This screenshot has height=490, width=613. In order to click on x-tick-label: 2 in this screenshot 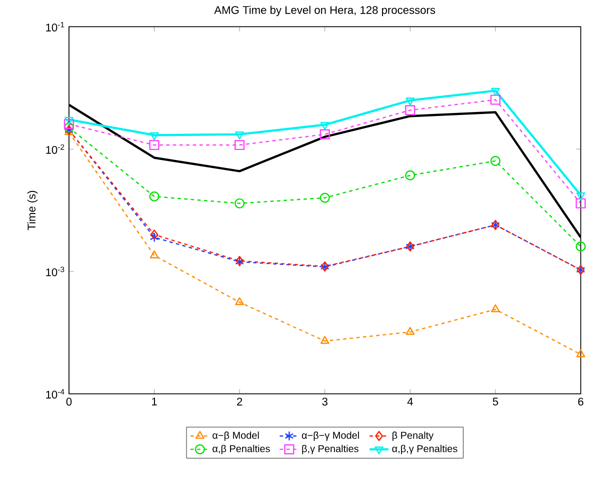, I will do `click(239, 402)`.